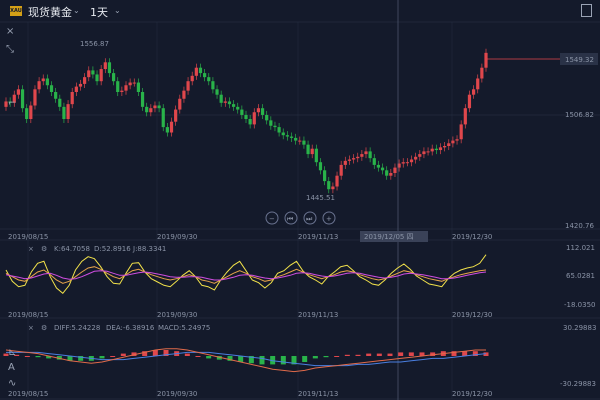  What do you see at coordinates (472, 315) in the screenshot?
I see `kdj-x-label: 2019/12/30` at bounding box center [472, 315].